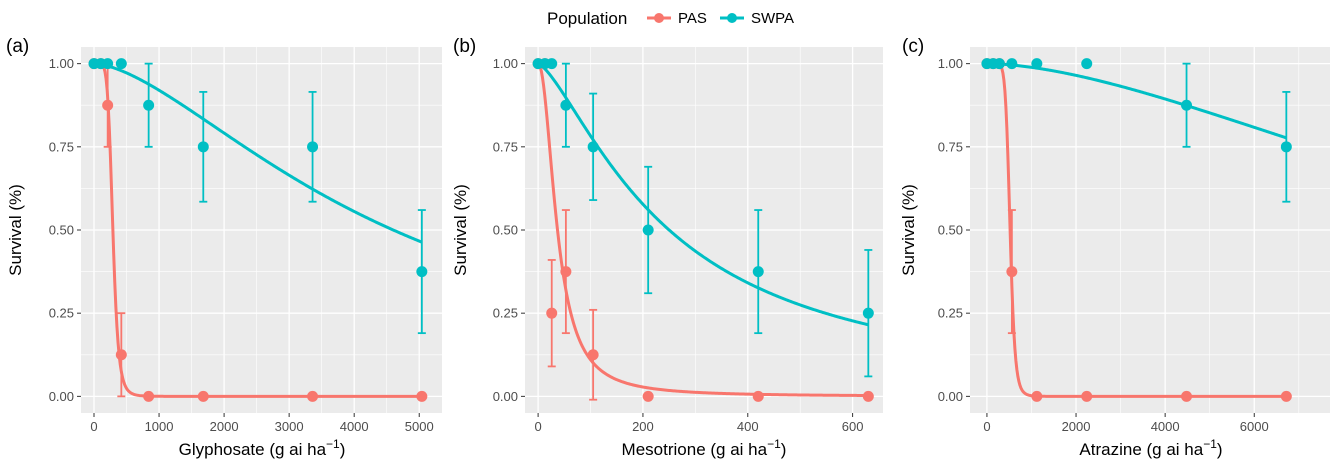 The image size is (1336, 462). Describe the element at coordinates (659, 18) in the screenshot. I see `legend-key-point-pas` at that location.